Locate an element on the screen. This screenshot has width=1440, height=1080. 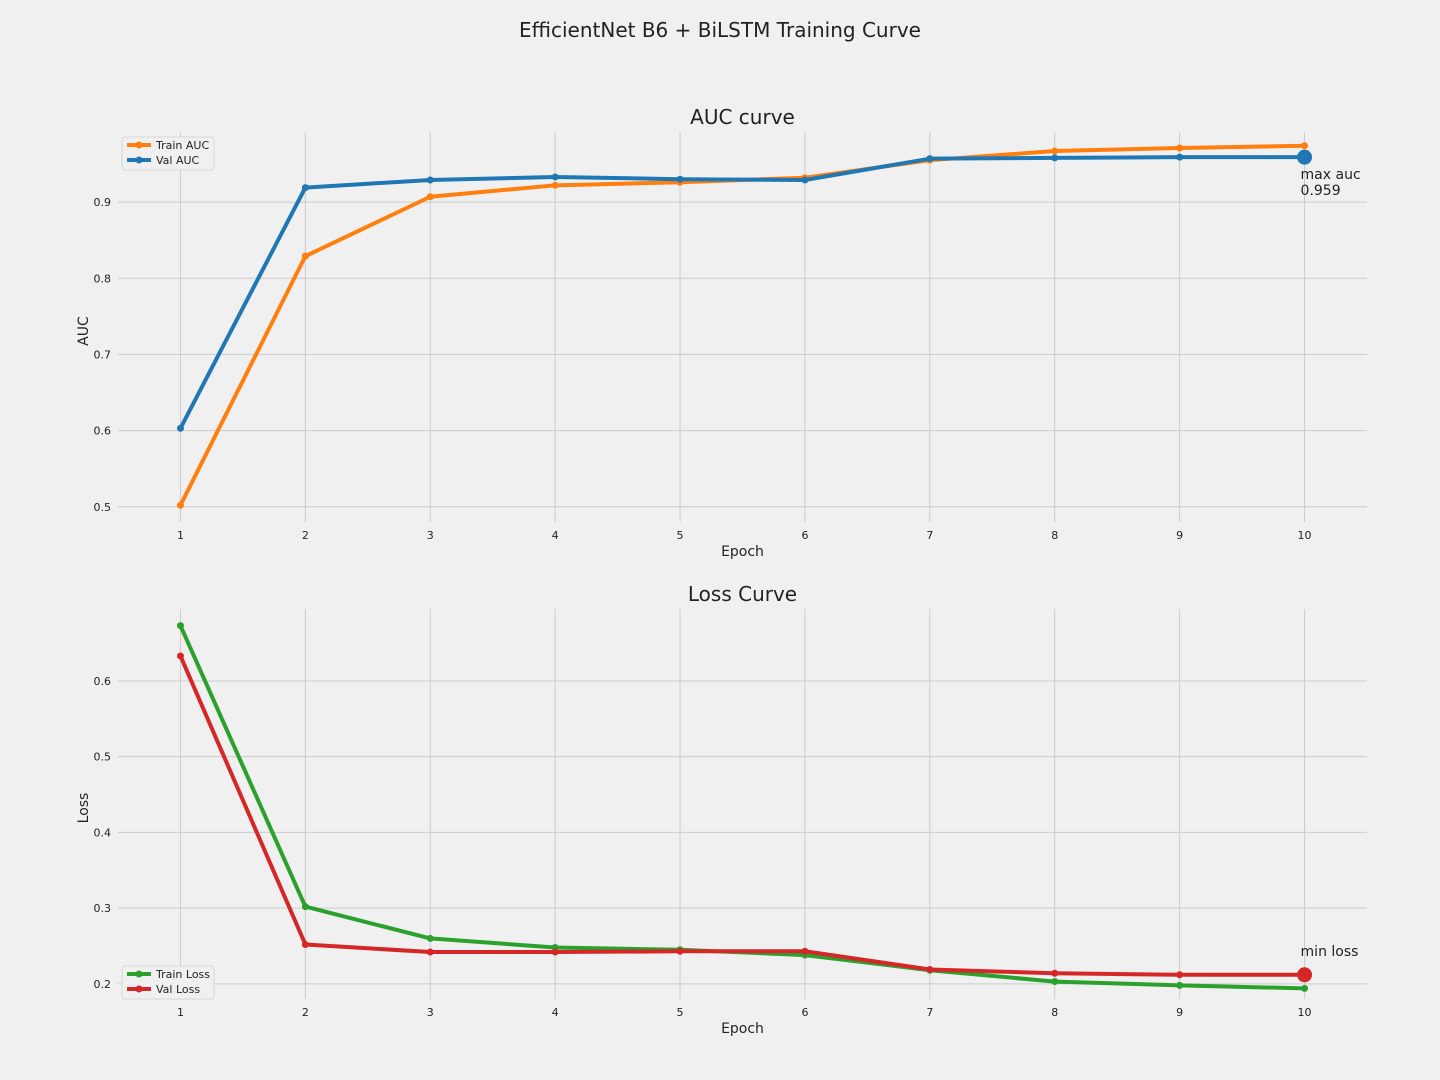
annotation-label: max auc is located at coordinates (1331, 175).